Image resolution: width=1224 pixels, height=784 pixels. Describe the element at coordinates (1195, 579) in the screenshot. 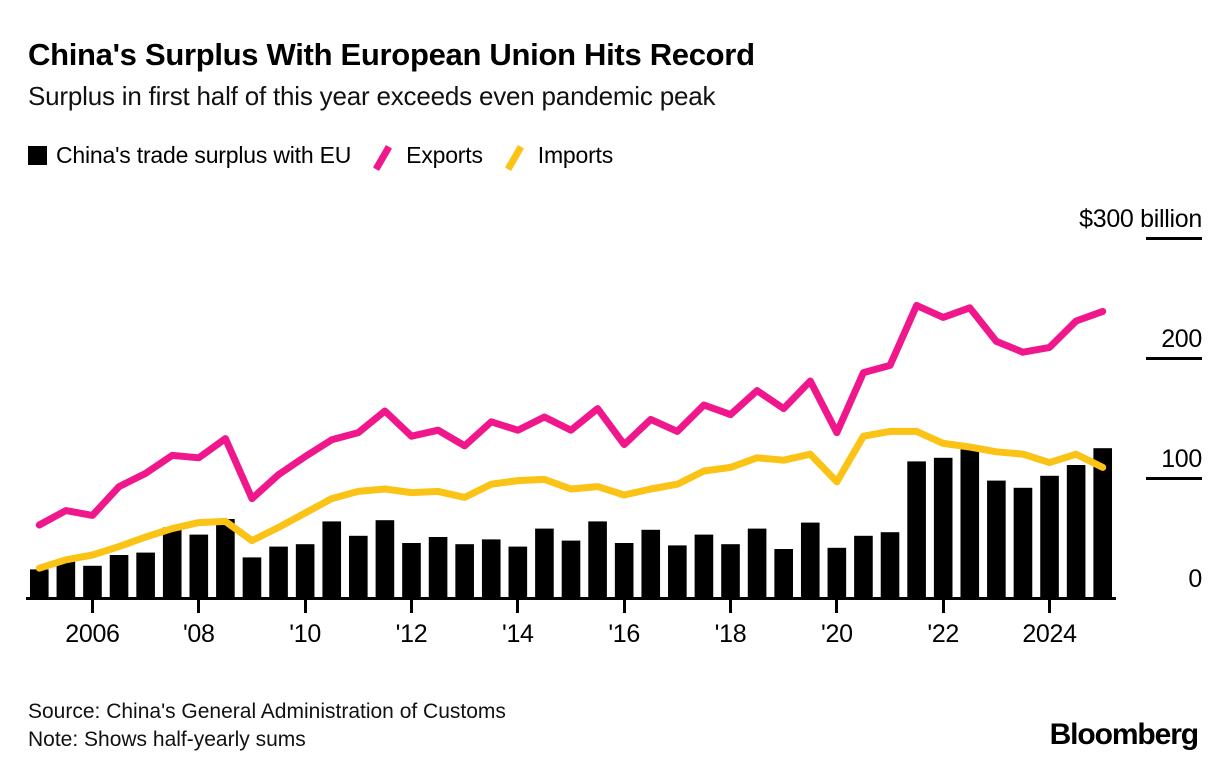

I see `y-axis-label: 0` at that location.